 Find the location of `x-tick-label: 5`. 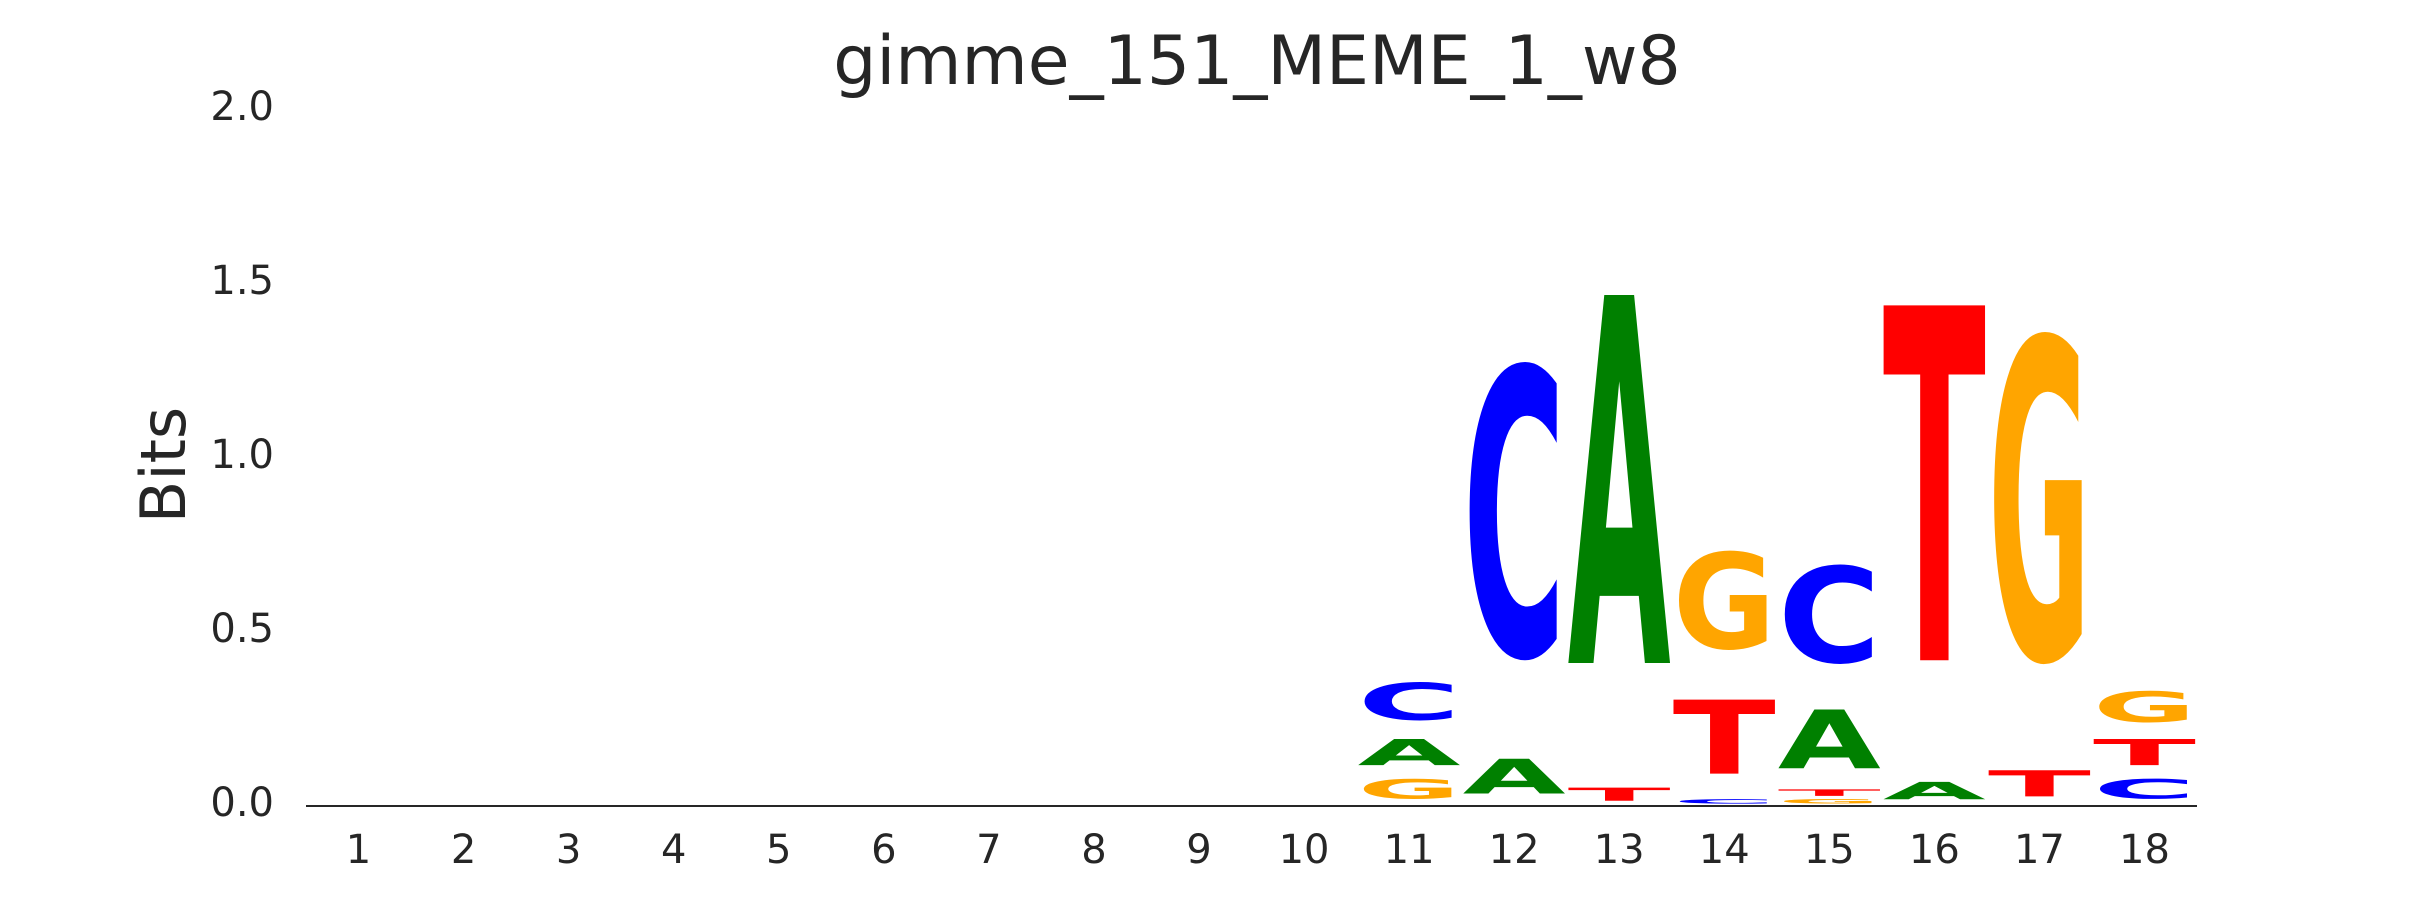

x-tick-label: 5 is located at coordinates (778, 850).